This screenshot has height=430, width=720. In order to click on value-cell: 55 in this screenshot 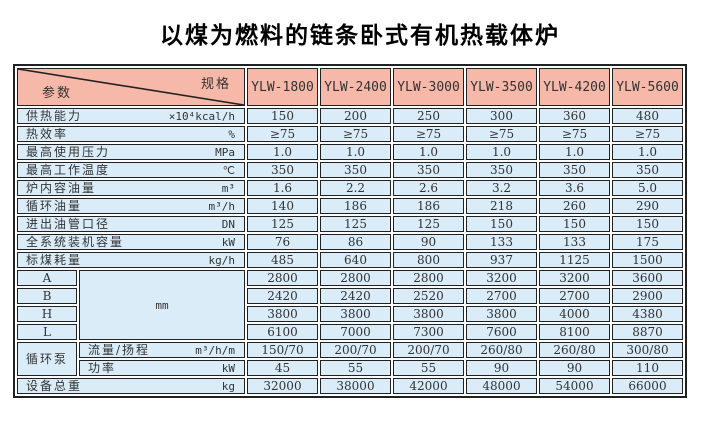, I will do `click(355, 368)`.